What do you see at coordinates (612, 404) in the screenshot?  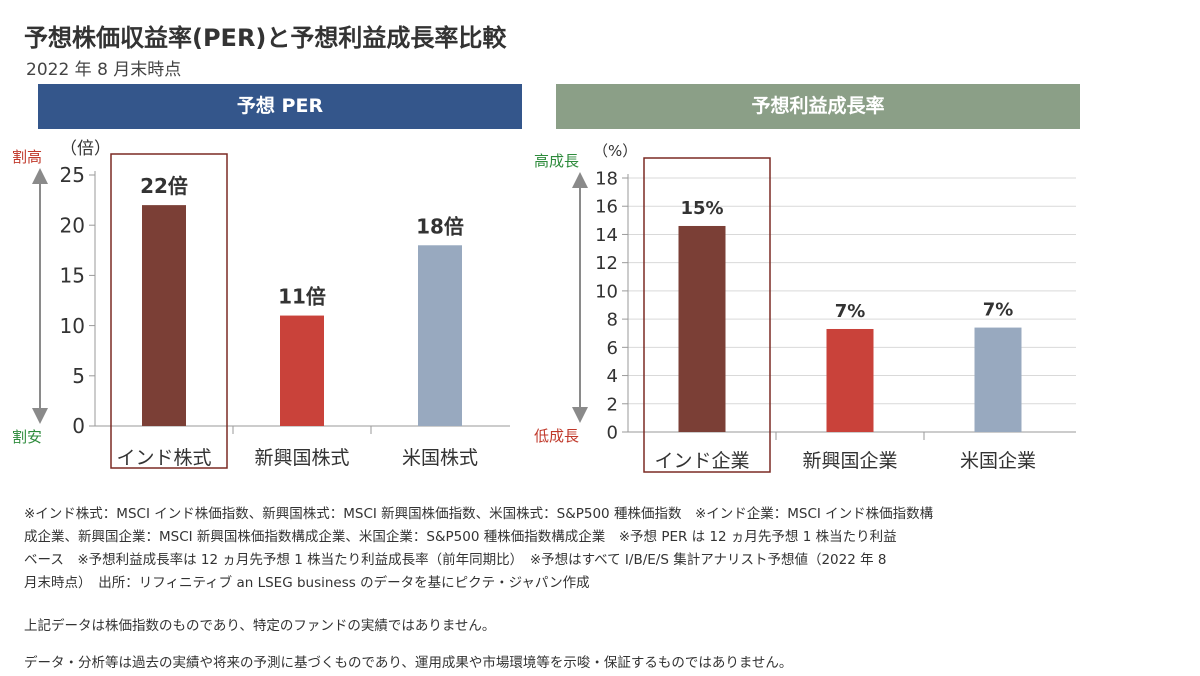 I see `y-tick-label: 2` at bounding box center [612, 404].